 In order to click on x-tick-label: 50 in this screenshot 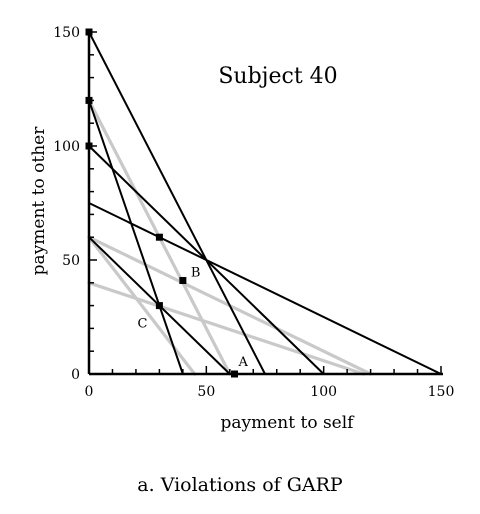, I will do `click(206, 392)`.